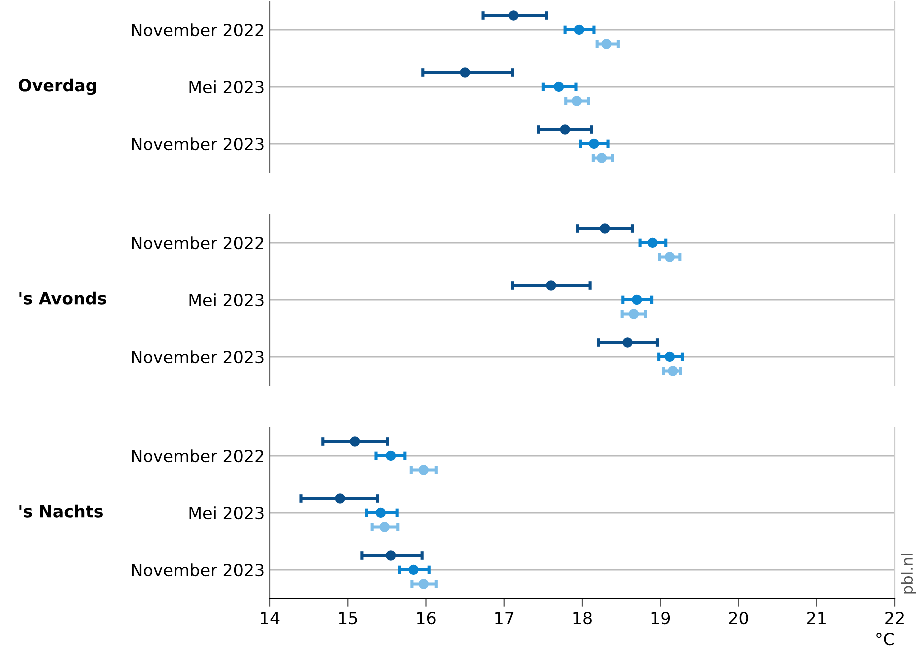  What do you see at coordinates (61, 511) in the screenshot?
I see `y-axis-title: 's Nachts` at bounding box center [61, 511].